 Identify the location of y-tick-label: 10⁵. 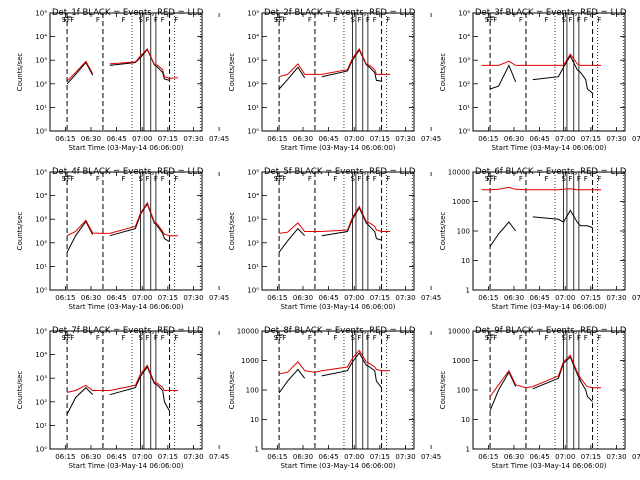
(41, 332).